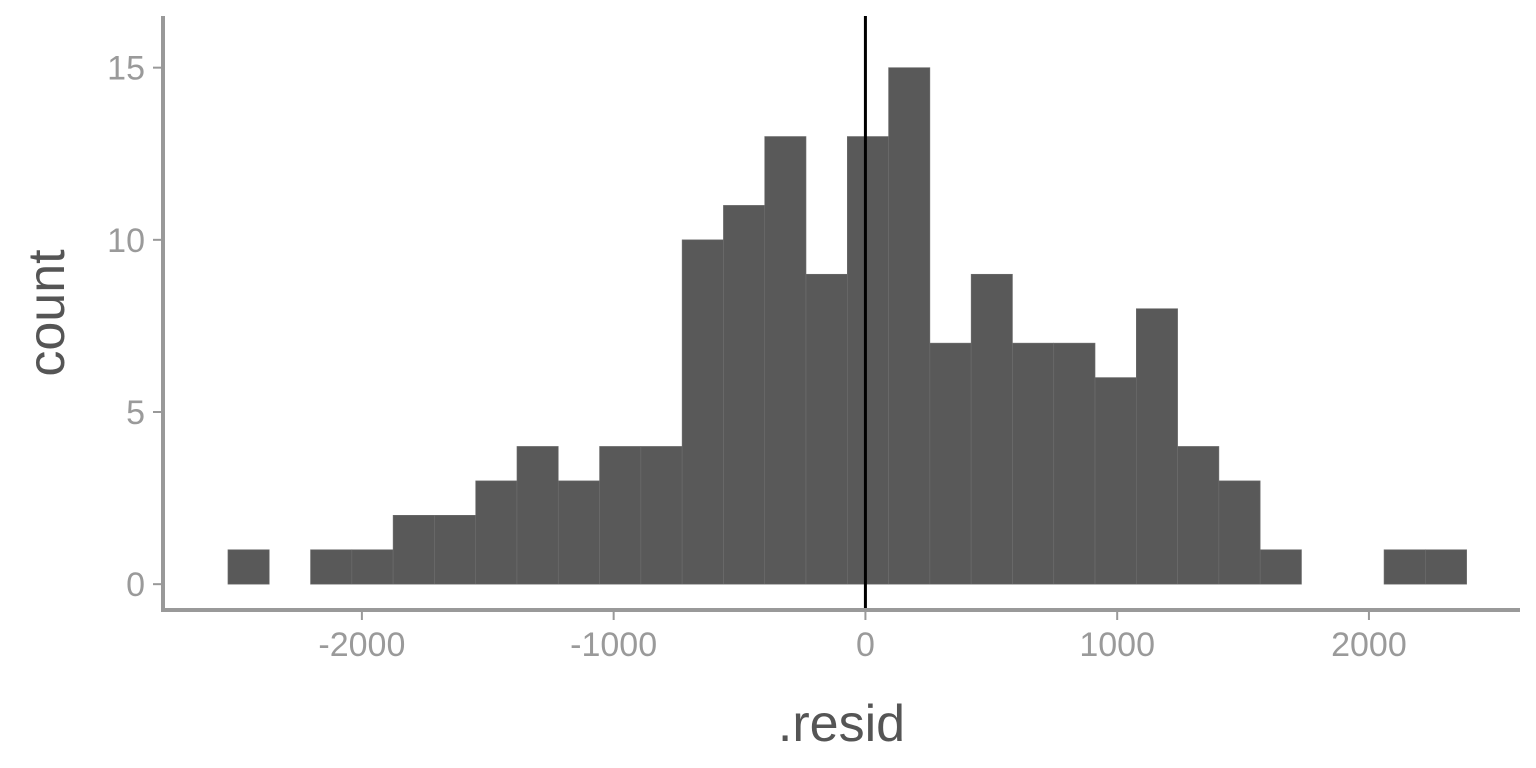 The width and height of the screenshot is (1536, 768). Describe the element at coordinates (613, 645) in the screenshot. I see `x-tick-label: -1000` at that location.